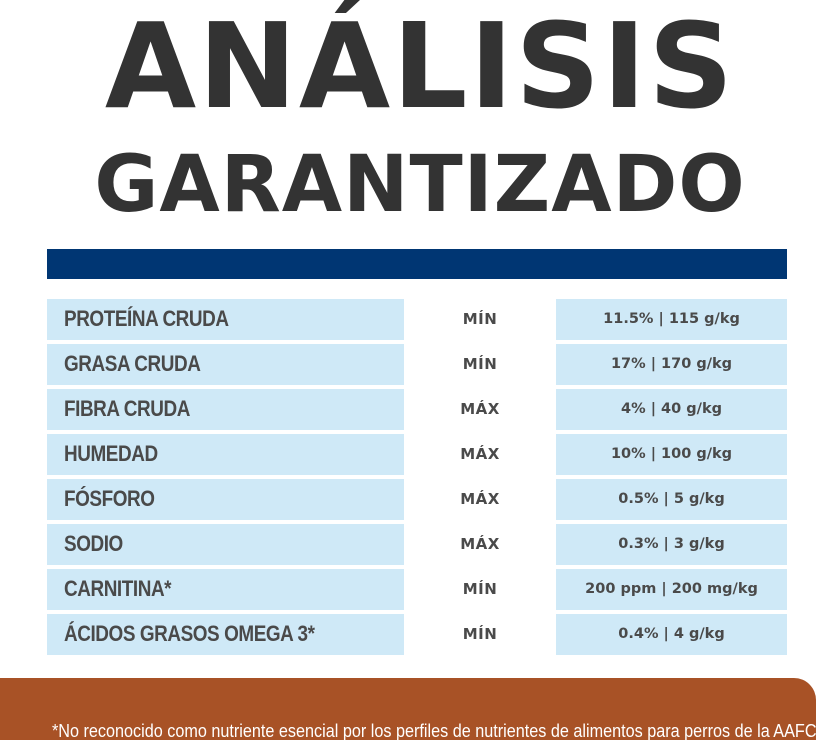 This screenshot has height=740, width=840. Describe the element at coordinates (408, 709) in the screenshot. I see `footer-band` at that location.